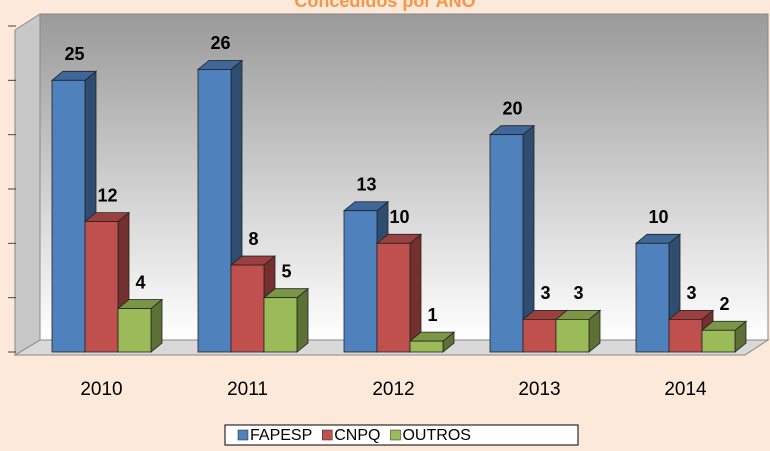 The image size is (770, 451). Describe the element at coordinates (247, 389) in the screenshot. I see `x-tick-label: 2011` at that location.